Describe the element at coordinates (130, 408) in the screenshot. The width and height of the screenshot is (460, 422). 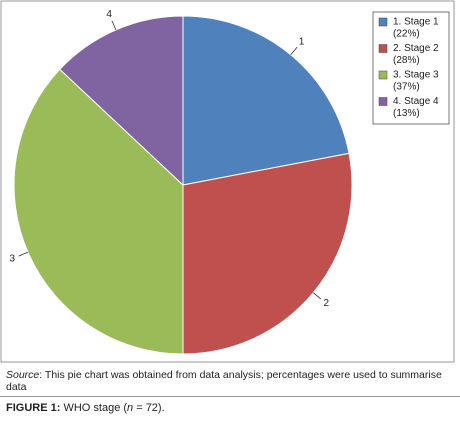
I see `caption-n: n` at that location.